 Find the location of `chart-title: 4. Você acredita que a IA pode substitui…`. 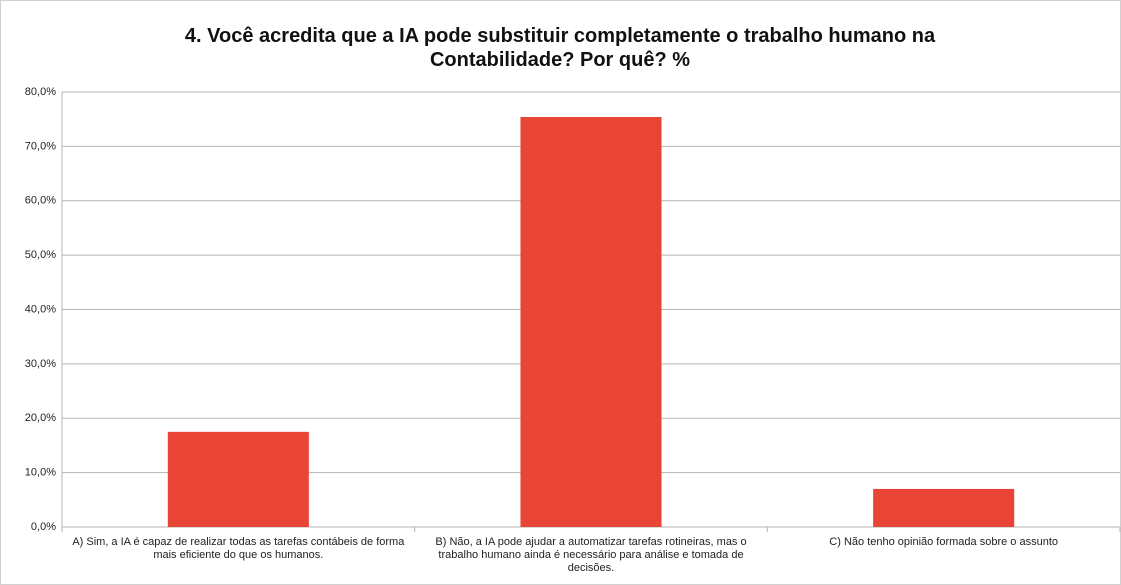

chart-title: 4. Você acredita que a IA pode substitui… is located at coordinates (560, 48).